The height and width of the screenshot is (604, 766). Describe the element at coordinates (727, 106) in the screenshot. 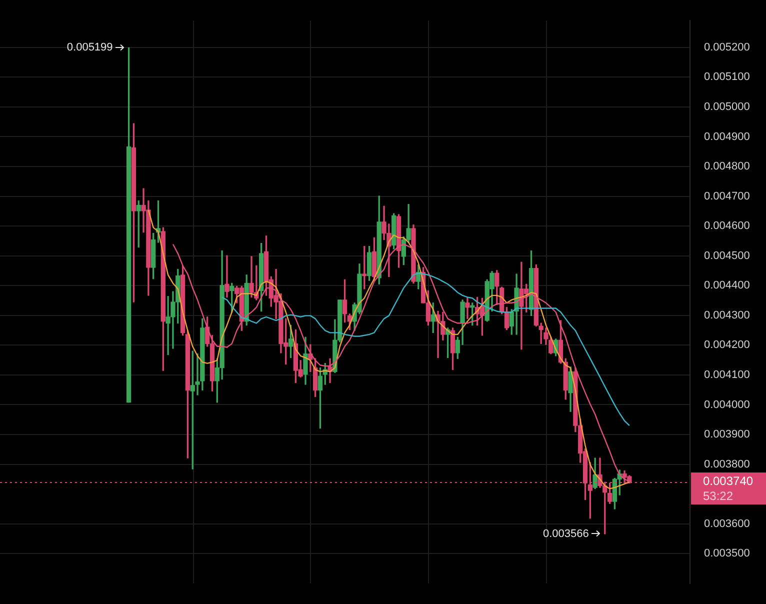

I see `y-tick-label: 0.005000` at that location.